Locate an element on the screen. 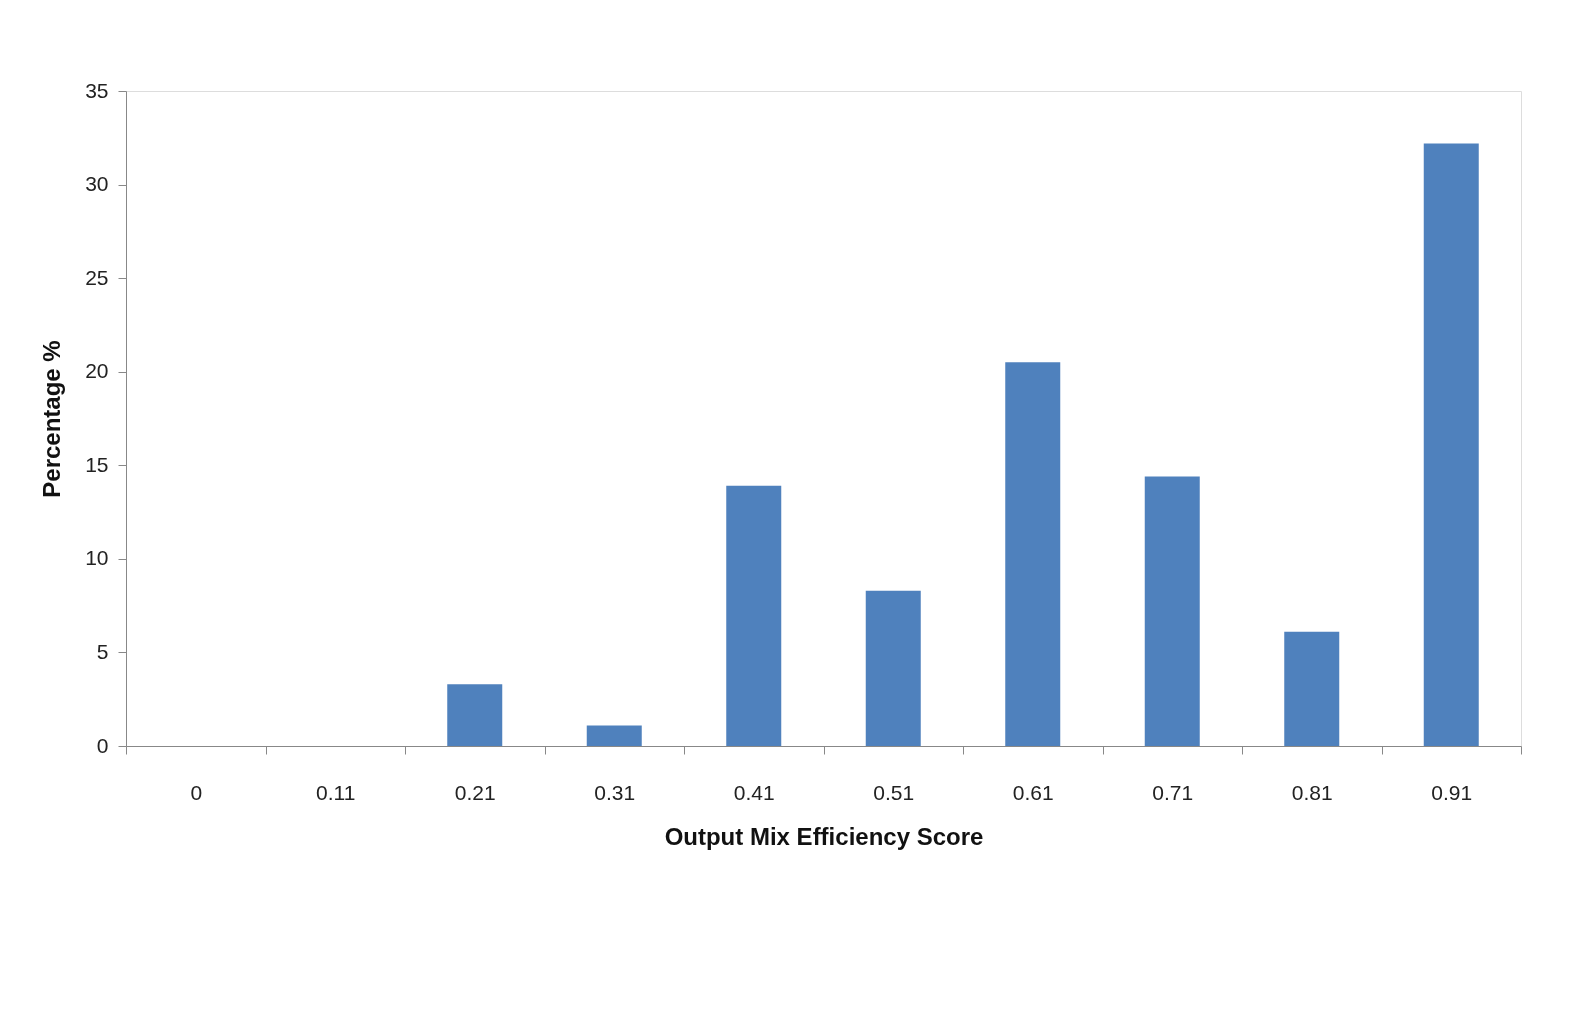 The image size is (1595, 1035). x-tick-label: 0.51 is located at coordinates (894, 792).